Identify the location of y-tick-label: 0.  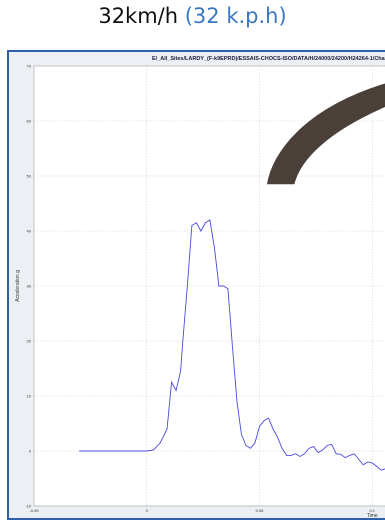
(30, 451).